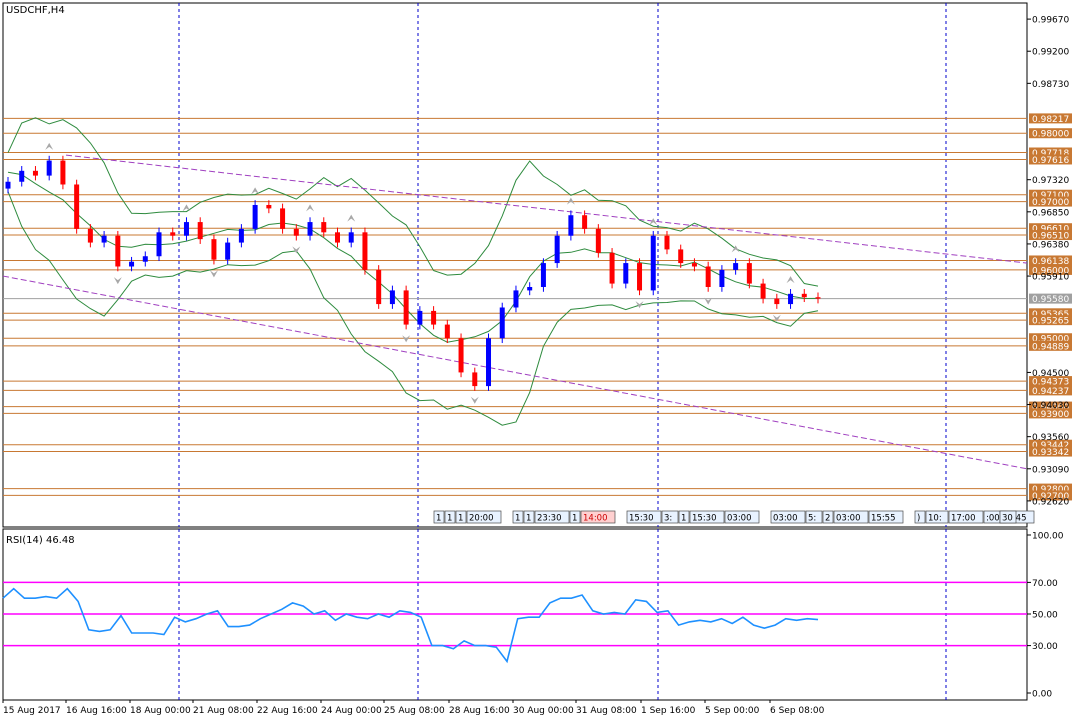  I want to click on trend-line, so click(546, 209).